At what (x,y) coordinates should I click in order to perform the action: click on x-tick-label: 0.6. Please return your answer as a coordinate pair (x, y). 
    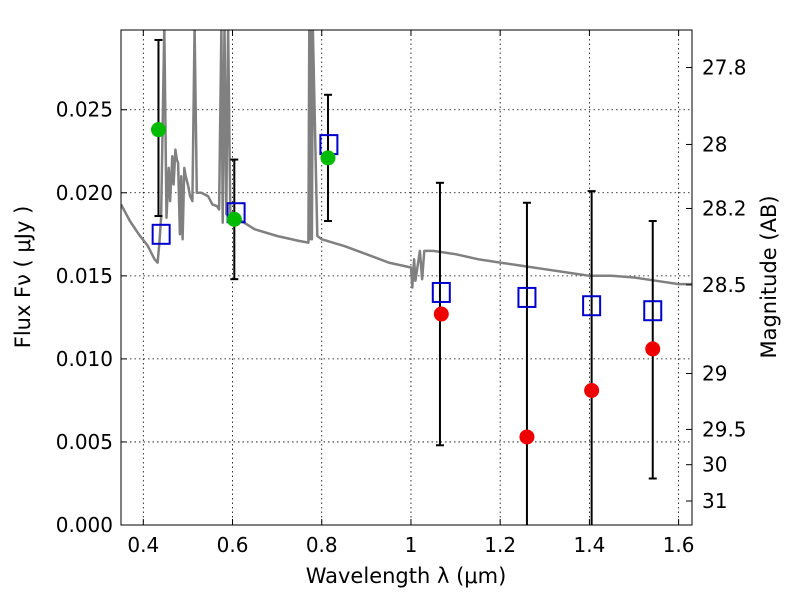
    Looking at the image, I should click on (233, 545).